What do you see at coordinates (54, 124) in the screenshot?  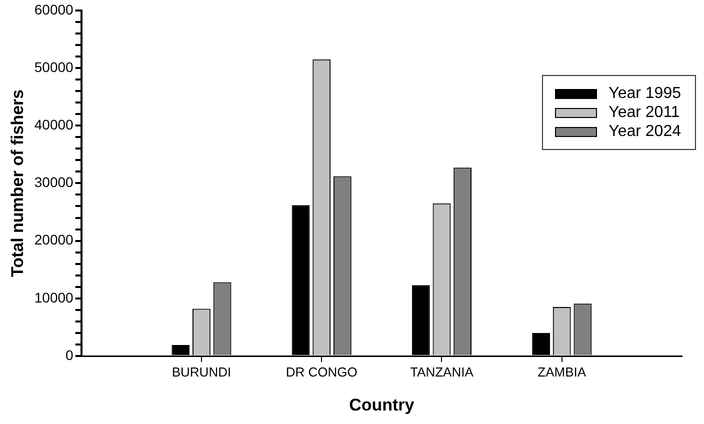 I see `y-tick-label: 40000` at bounding box center [54, 124].